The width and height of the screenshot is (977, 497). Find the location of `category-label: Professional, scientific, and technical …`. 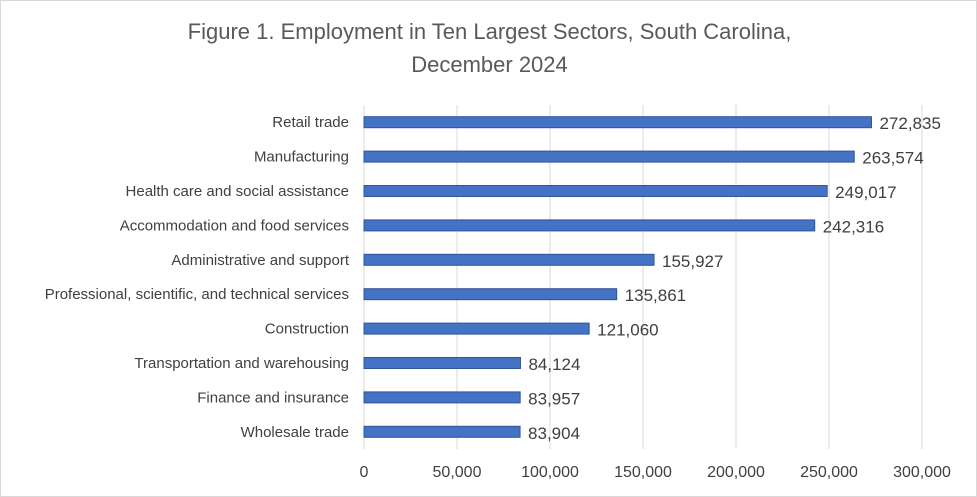

category-label: Professional, scientific, and technical … is located at coordinates (197, 294).